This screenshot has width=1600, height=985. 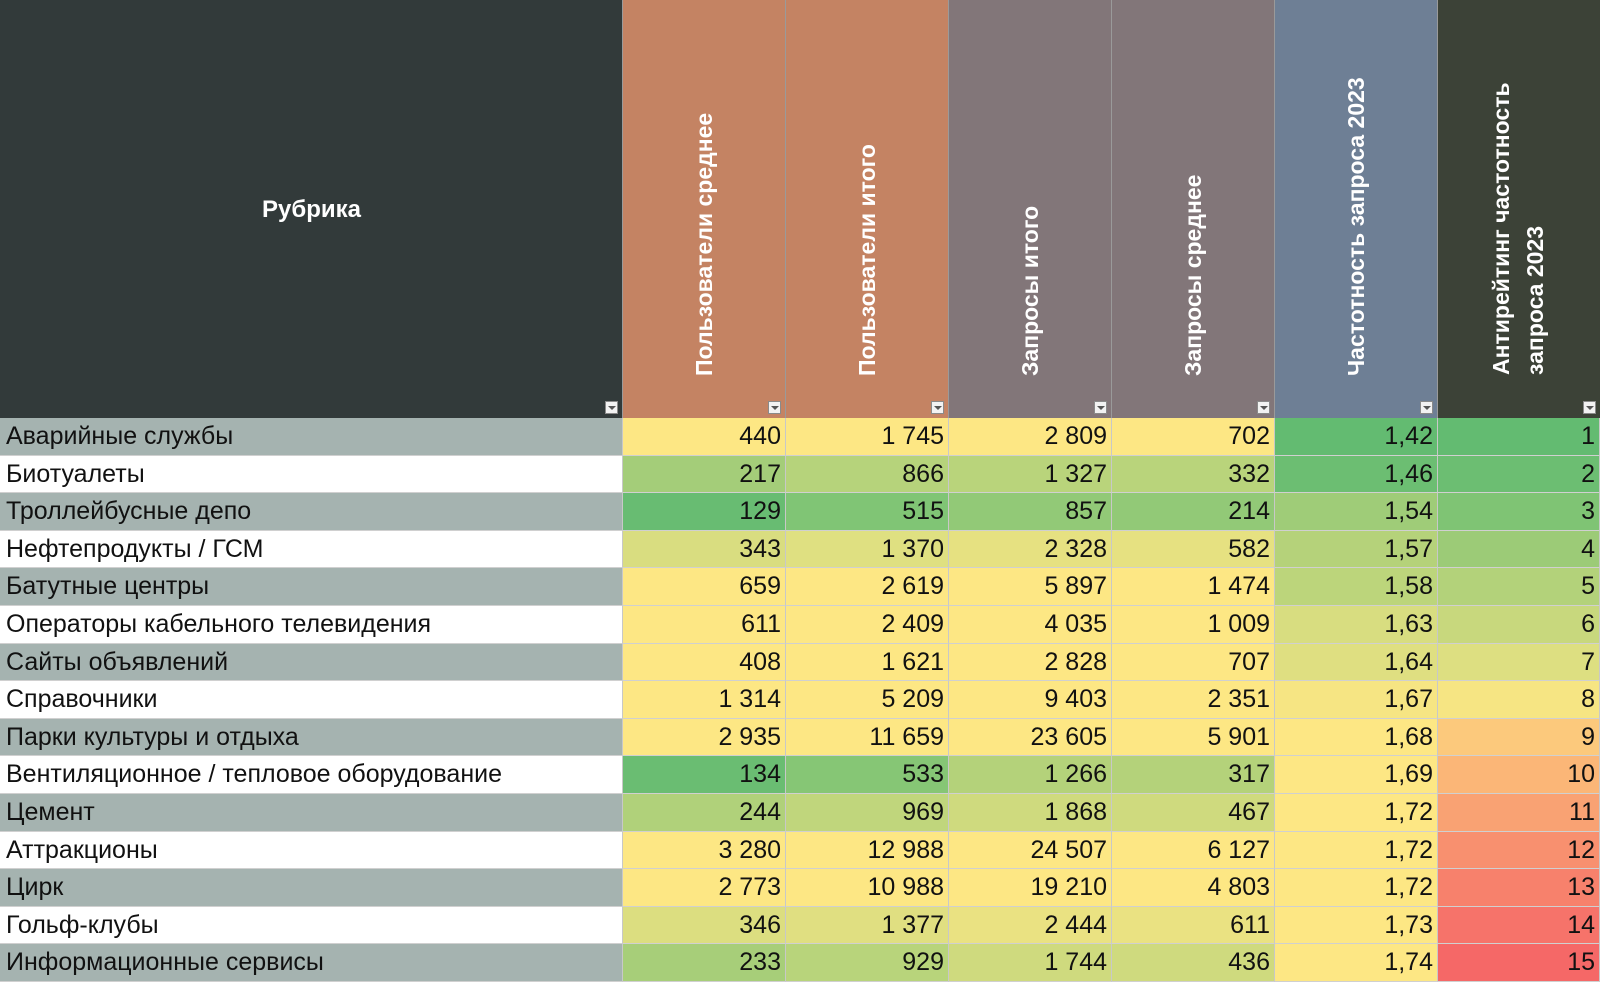 I want to click on header-users-total: Пользователи итого, so click(x=867, y=209).